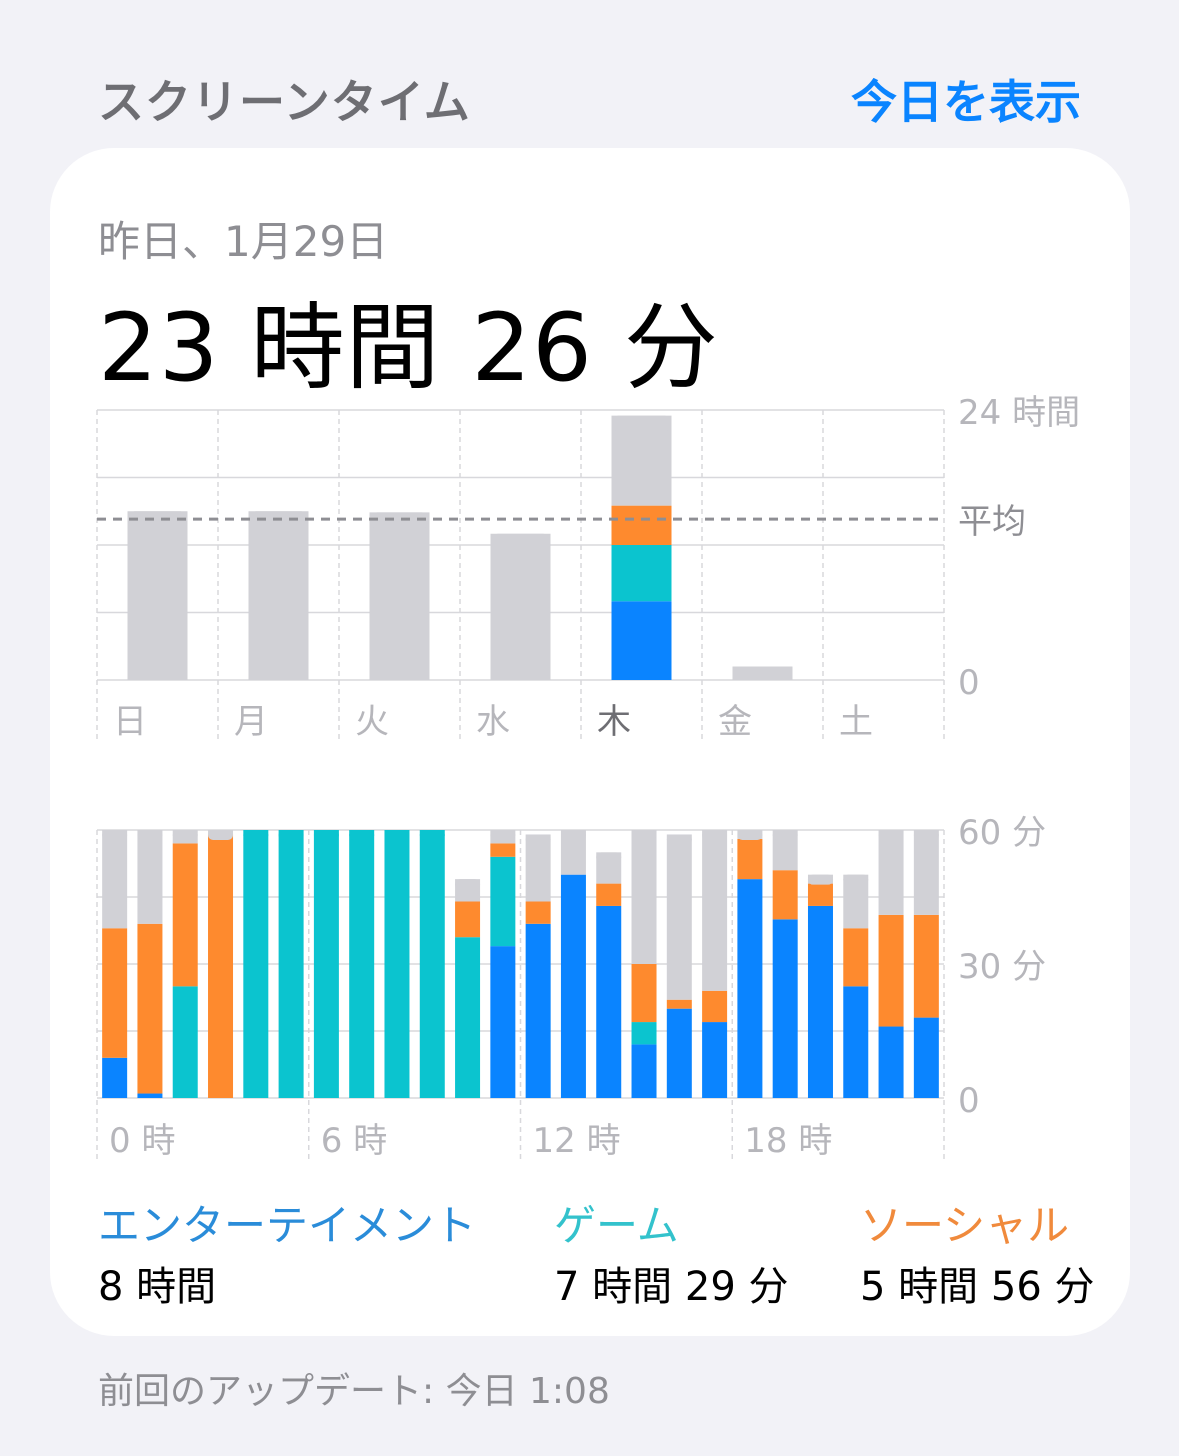  I want to click on weekly-day-label: 木, so click(614, 722).